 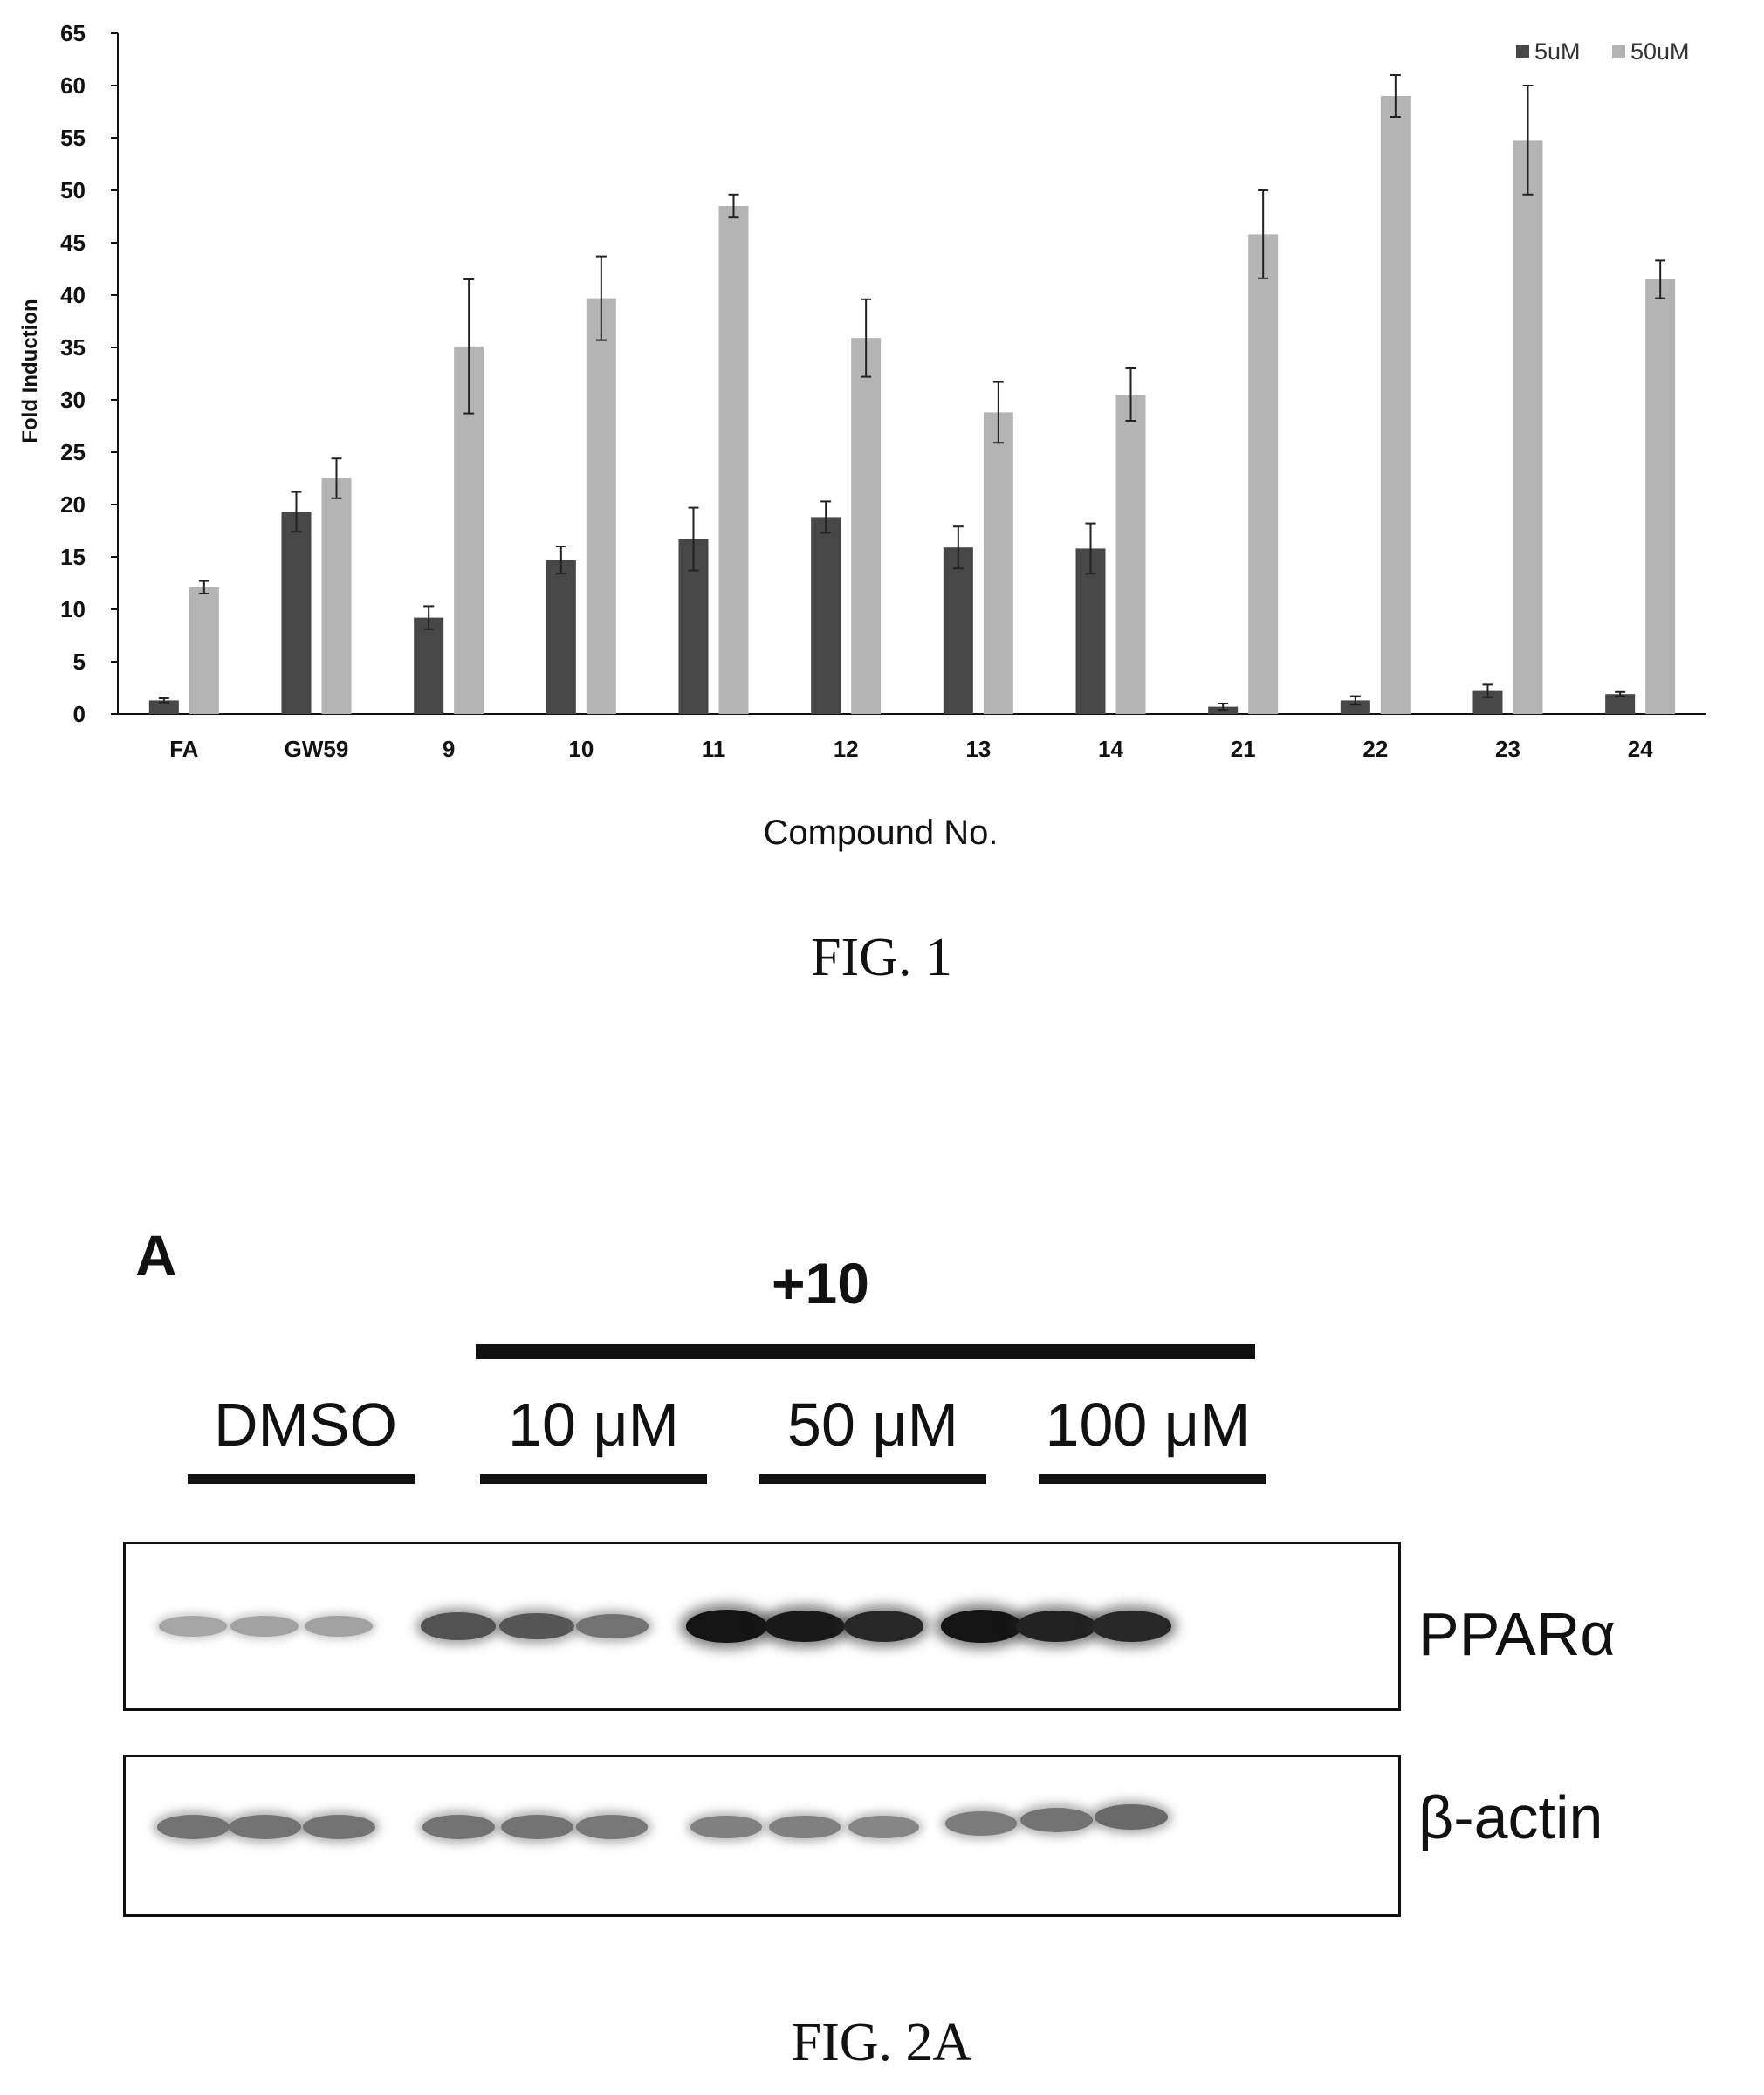 What do you see at coordinates (1618, 51) in the screenshot?
I see `legend-swatch-50uM` at bounding box center [1618, 51].